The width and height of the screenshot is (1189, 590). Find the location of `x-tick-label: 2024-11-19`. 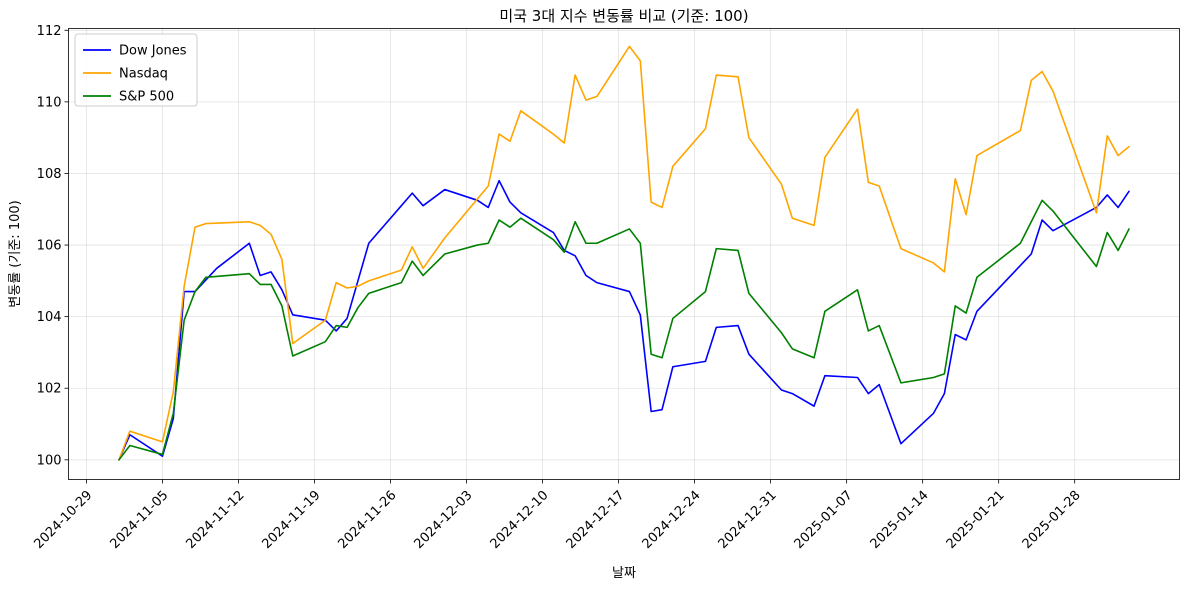

x-tick-label: 2024-11-19 is located at coordinates (291, 520).